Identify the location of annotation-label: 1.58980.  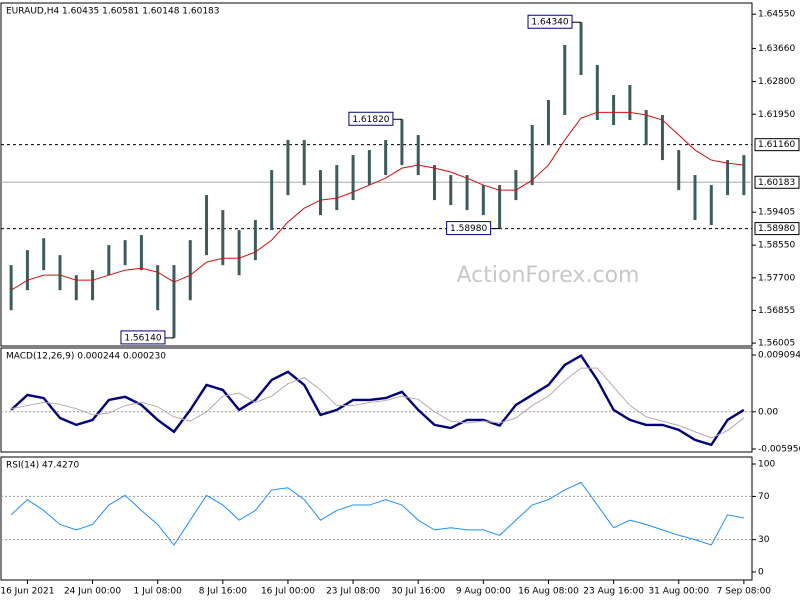
(468, 229).